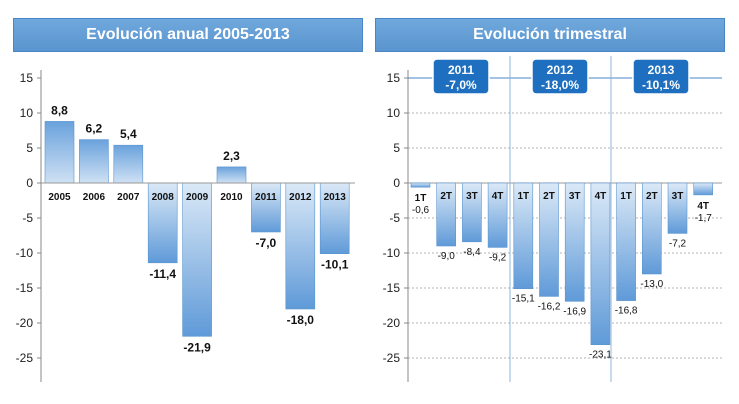 This screenshot has height=404, width=739. What do you see at coordinates (704, 218) in the screenshot?
I see `quarterly-value-label: -1,7` at bounding box center [704, 218].